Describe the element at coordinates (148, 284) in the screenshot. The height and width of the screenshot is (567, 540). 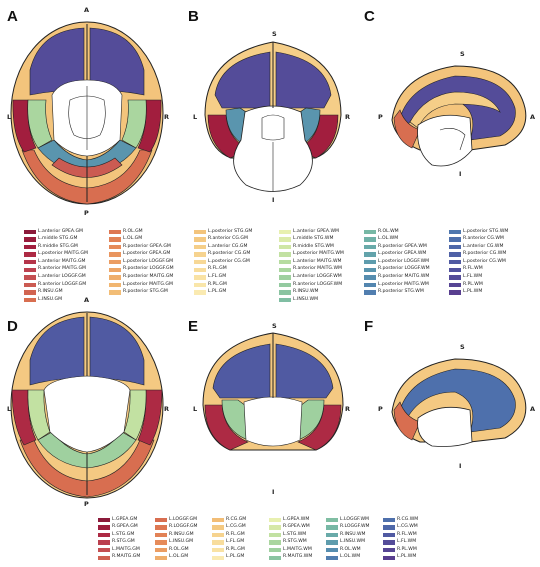
I see `legend-label: L.posterior MAITG.GM` at that location.